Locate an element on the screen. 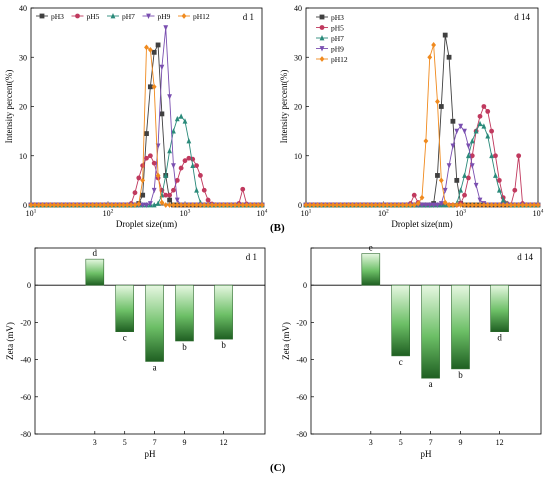  x-tick-label: 10³ is located at coordinates (185, 214).